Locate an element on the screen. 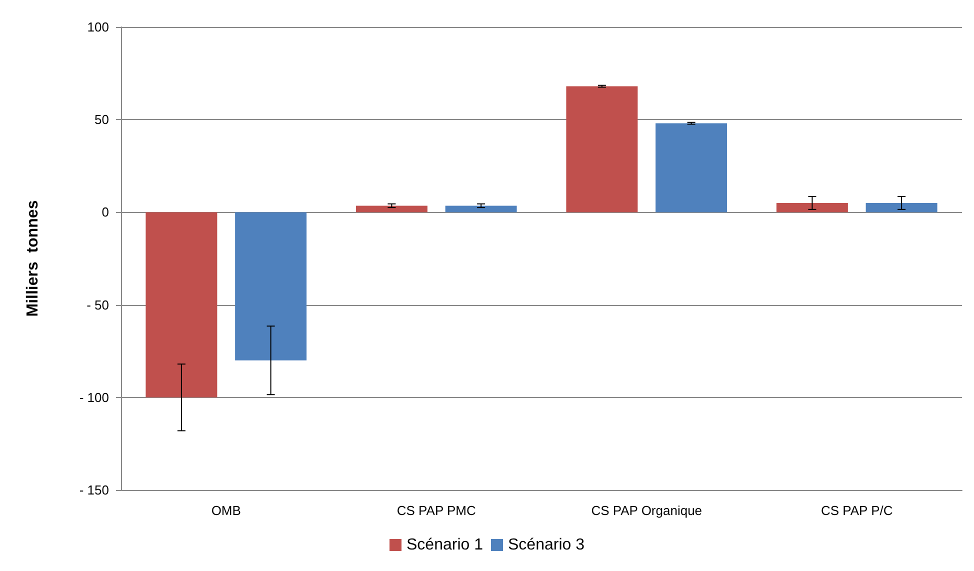  x-tick-label: CS PAP P/C is located at coordinates (856, 510).